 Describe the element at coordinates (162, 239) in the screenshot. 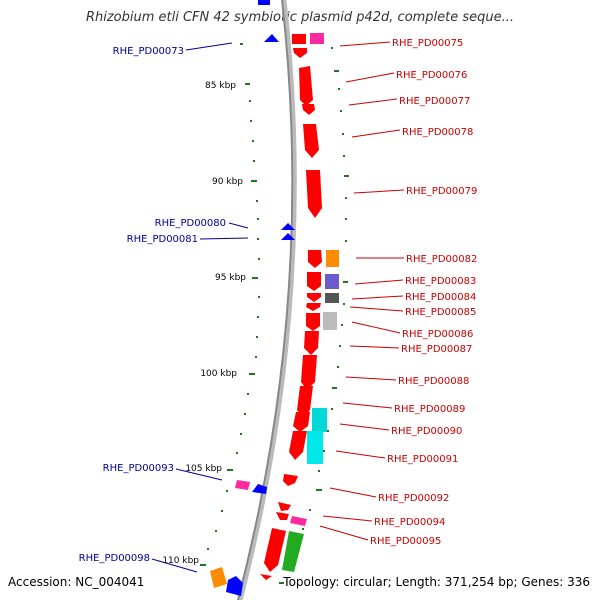

I see `gene-label: RHE_PD00081` at that location.